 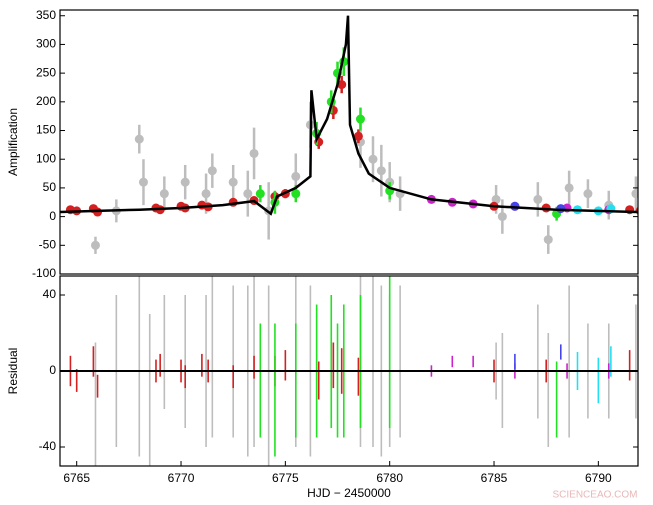 What do you see at coordinates (46, 158) in the screenshot?
I see `y-tick-label: 100` at bounding box center [46, 158].